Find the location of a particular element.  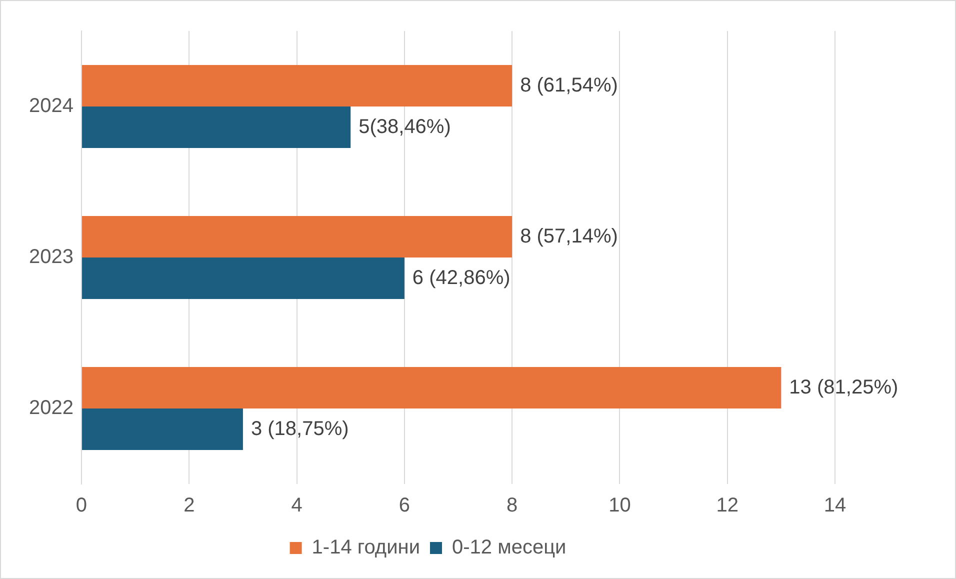

x-tick-label: 8 is located at coordinates (512, 505).